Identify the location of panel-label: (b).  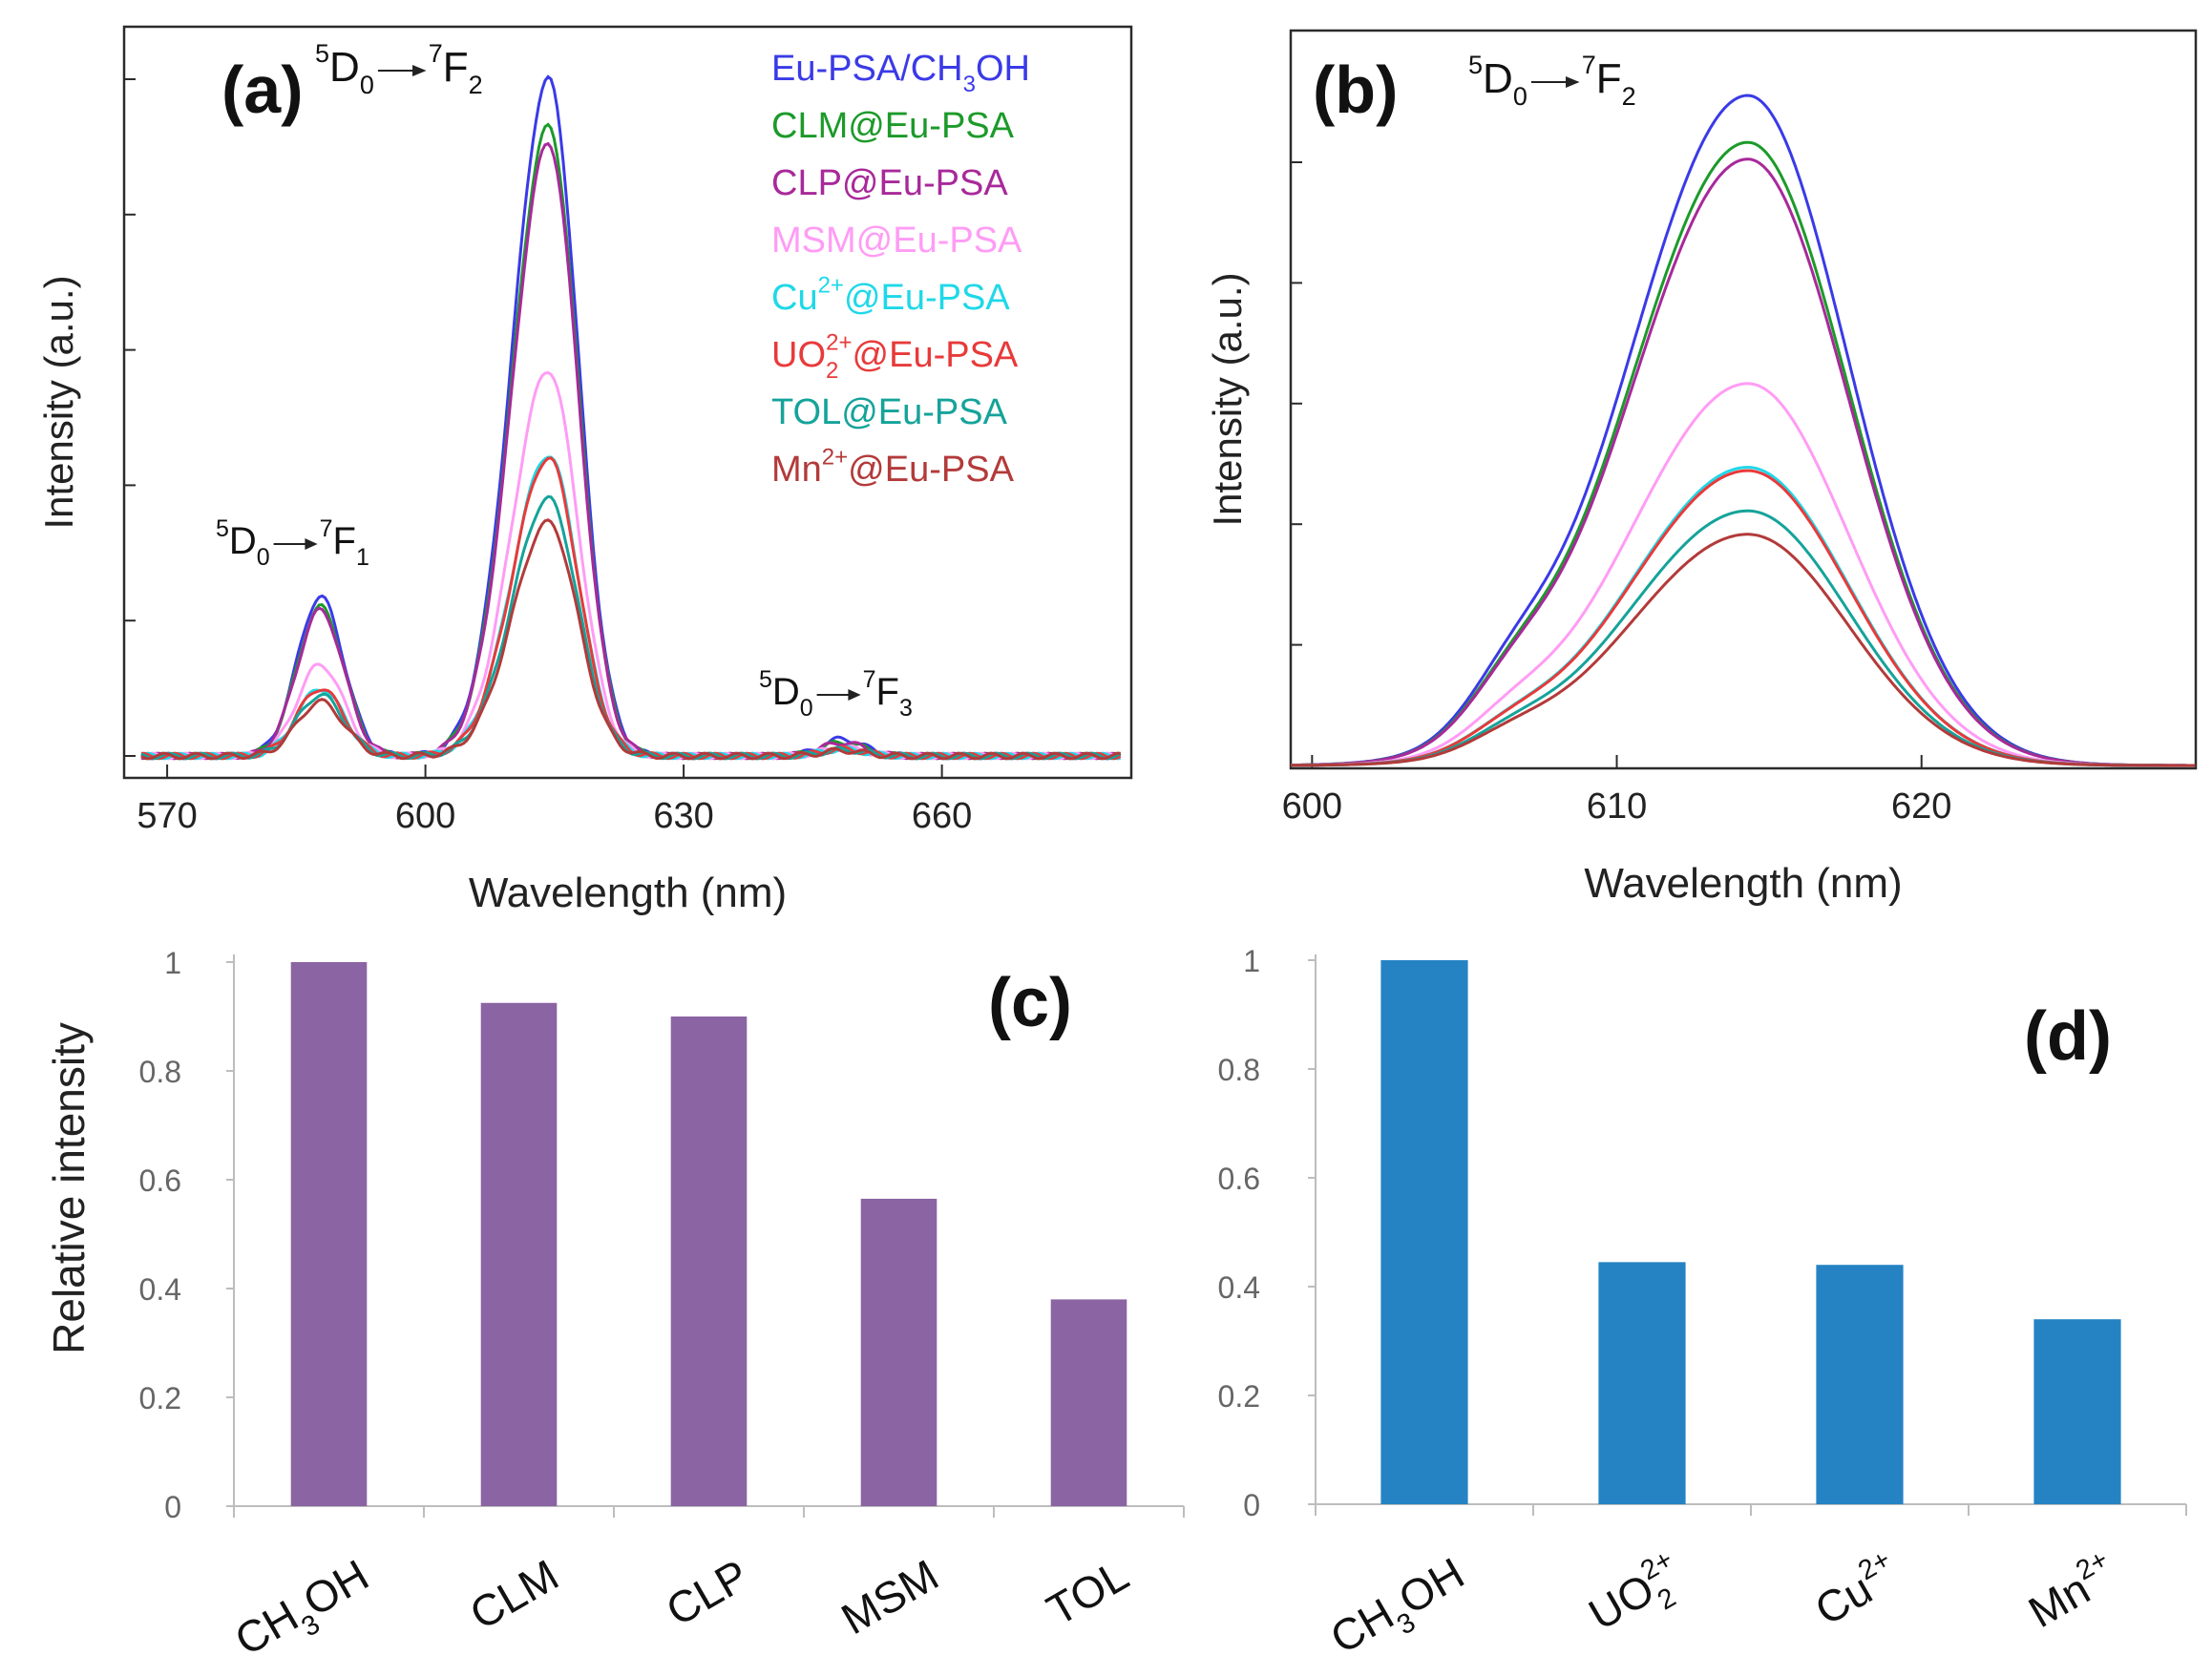
(1356, 89).